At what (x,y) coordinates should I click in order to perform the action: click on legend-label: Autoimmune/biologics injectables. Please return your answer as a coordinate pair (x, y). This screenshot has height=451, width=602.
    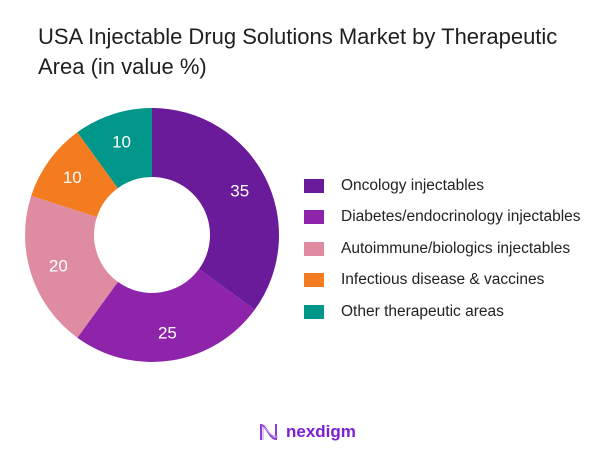
    Looking at the image, I should click on (456, 248).